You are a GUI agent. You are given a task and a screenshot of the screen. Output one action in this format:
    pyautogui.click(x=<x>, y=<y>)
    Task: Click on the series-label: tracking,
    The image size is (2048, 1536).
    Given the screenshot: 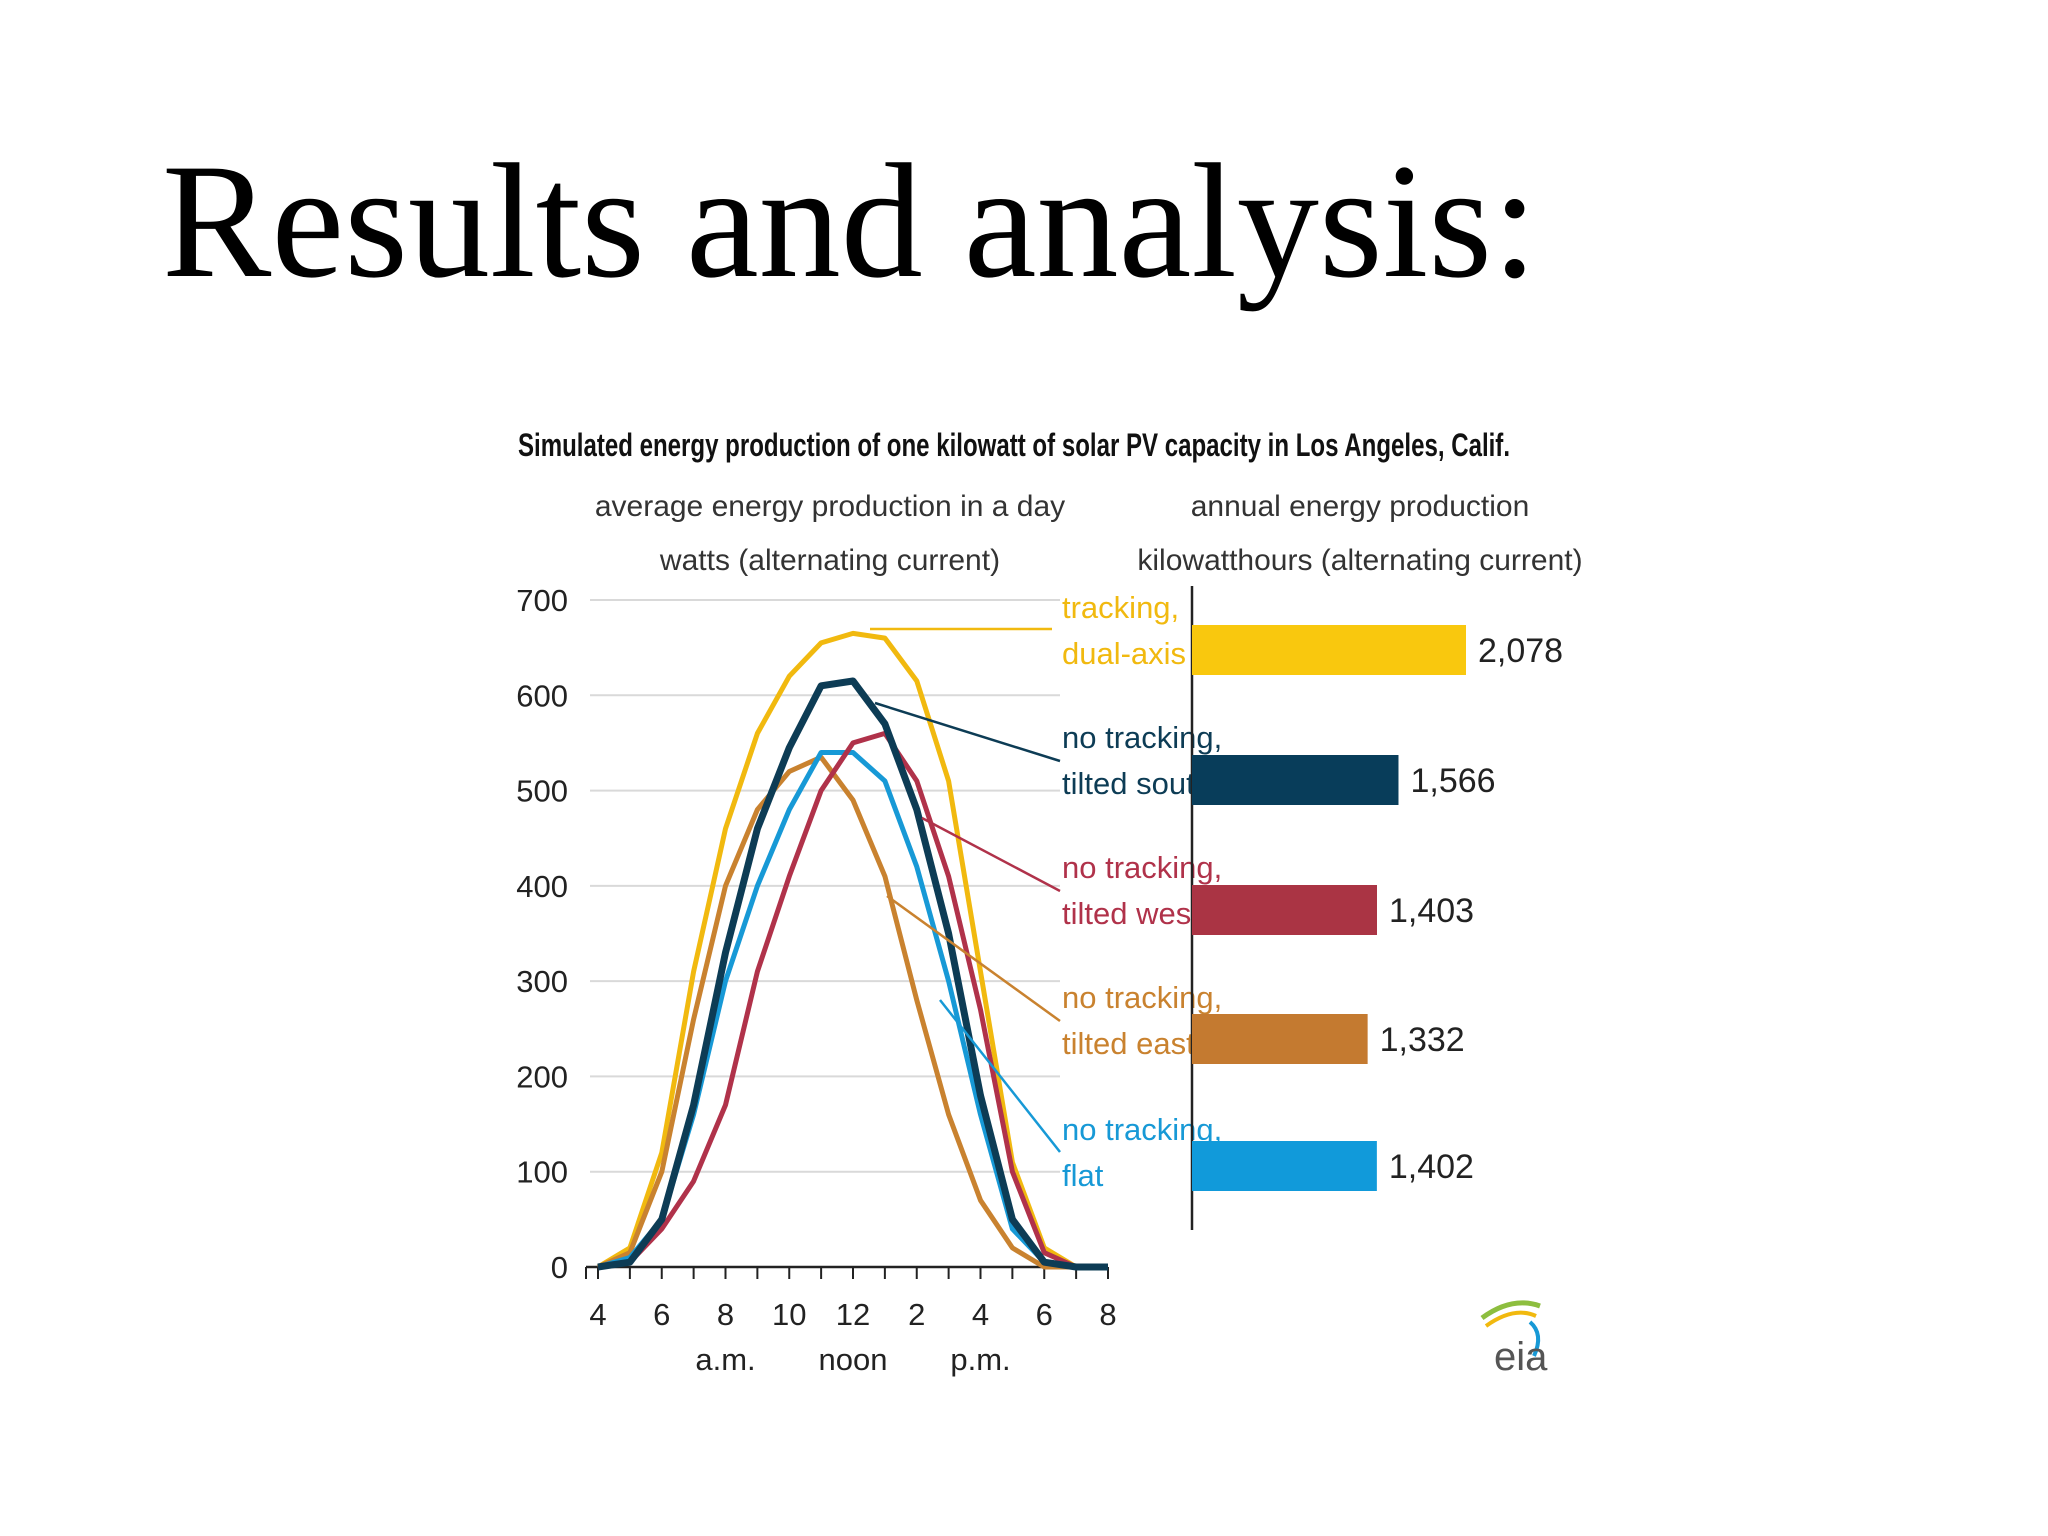 What is the action you would take?
    pyautogui.click(x=1120, y=607)
    